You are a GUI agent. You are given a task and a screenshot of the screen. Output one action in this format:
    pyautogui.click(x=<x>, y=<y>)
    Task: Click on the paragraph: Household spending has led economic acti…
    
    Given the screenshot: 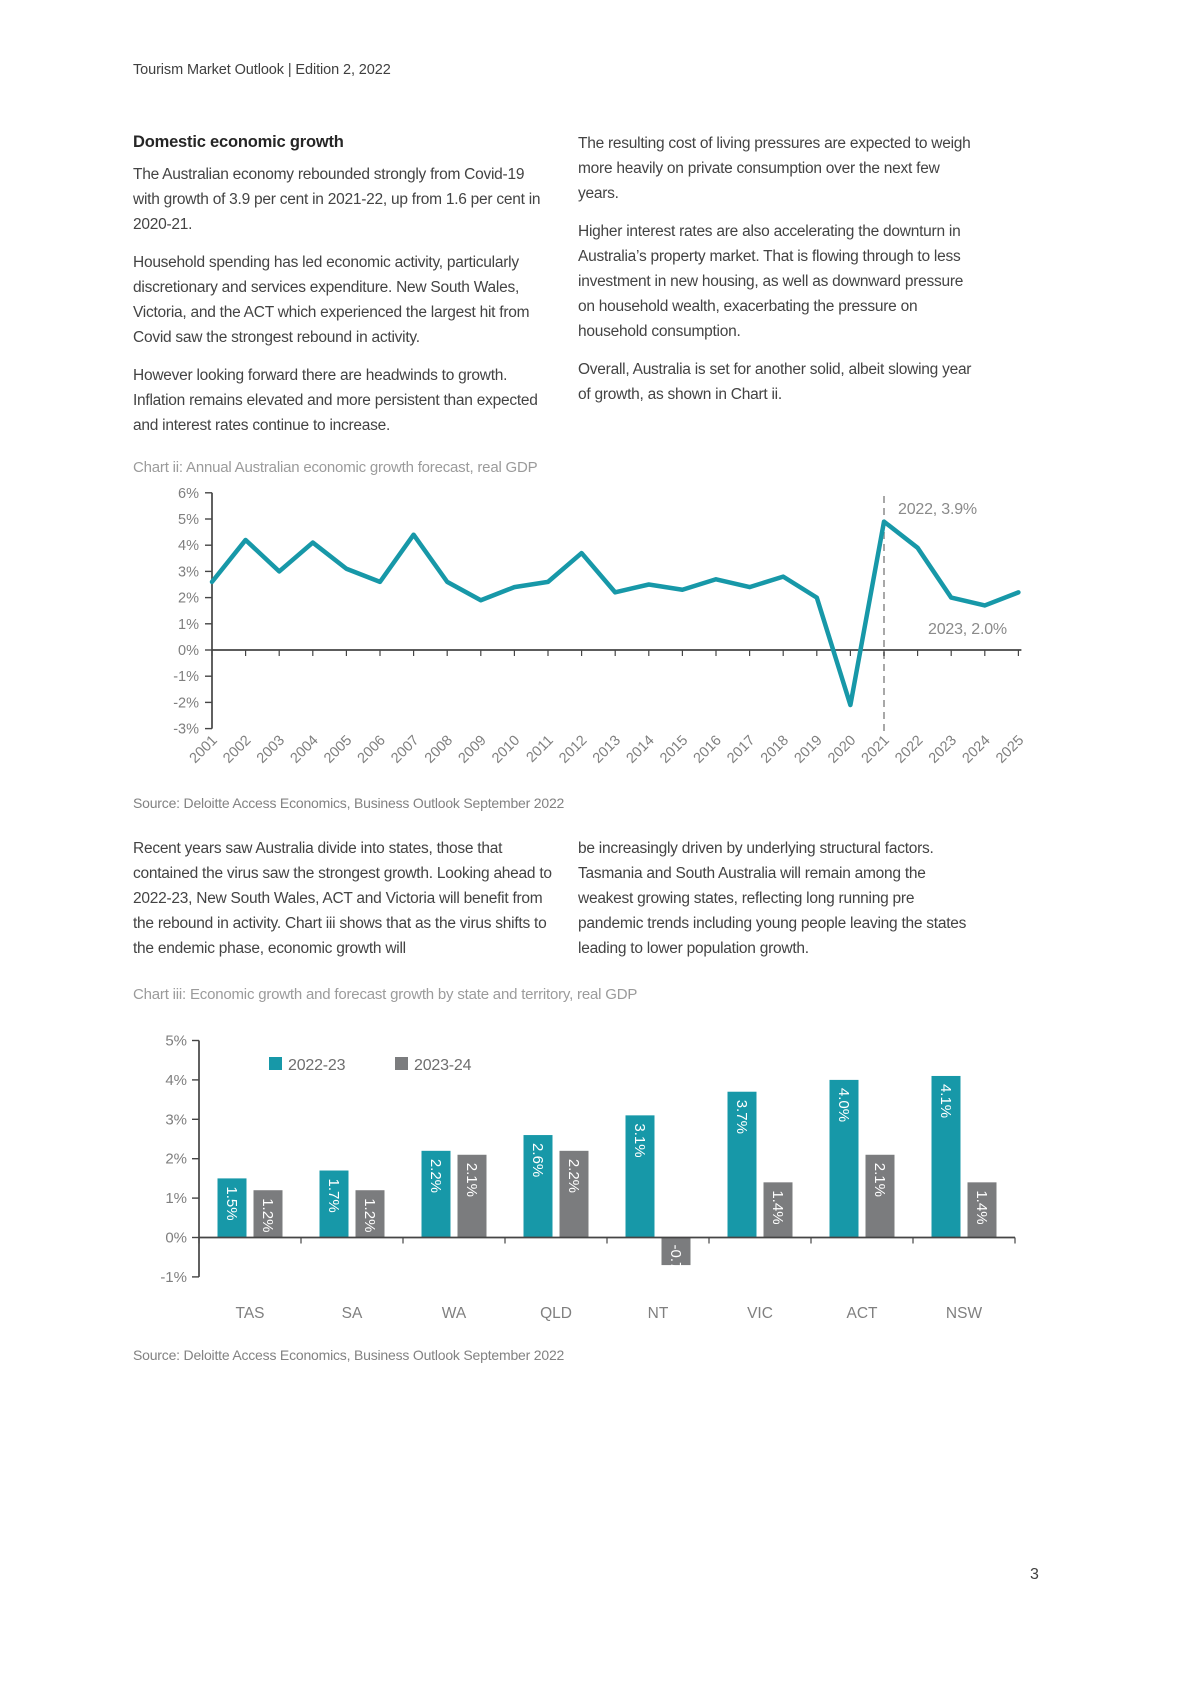 What is the action you would take?
    pyautogui.click(x=331, y=300)
    